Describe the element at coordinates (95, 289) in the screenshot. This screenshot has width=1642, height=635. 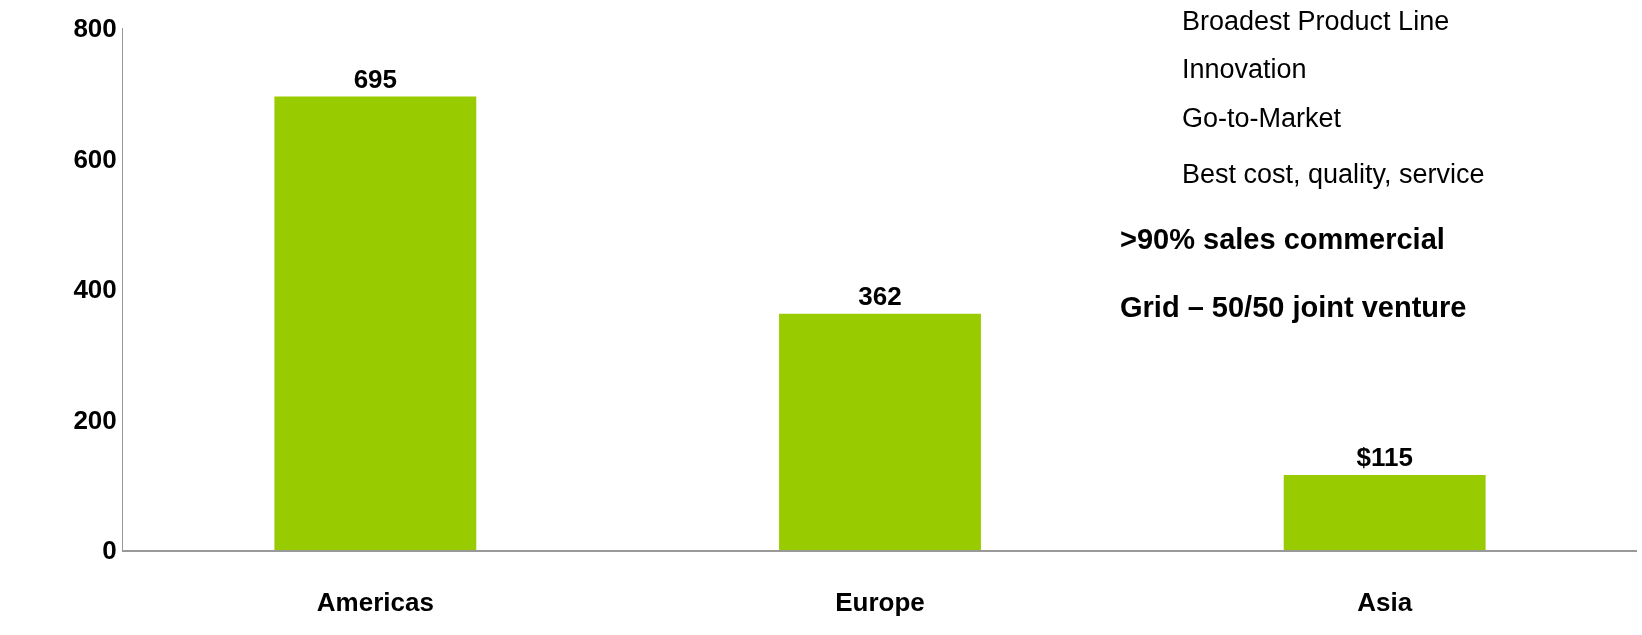
I see `y-tick-label: 400` at that location.